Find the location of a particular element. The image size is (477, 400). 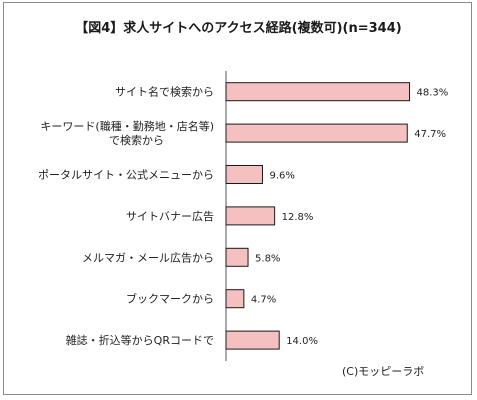

value-label: 4.7% is located at coordinates (263, 300).